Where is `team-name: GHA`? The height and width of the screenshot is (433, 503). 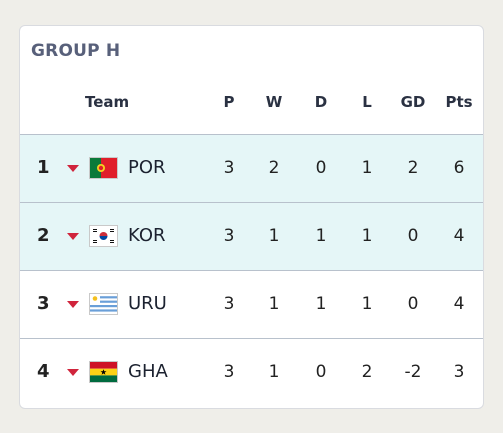
team-name: GHA is located at coordinates (148, 371).